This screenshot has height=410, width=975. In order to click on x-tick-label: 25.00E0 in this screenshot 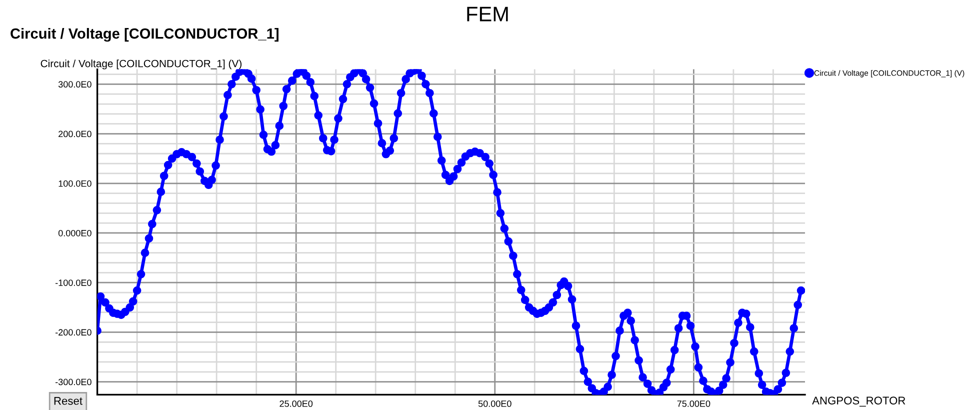, I will do `click(296, 403)`.